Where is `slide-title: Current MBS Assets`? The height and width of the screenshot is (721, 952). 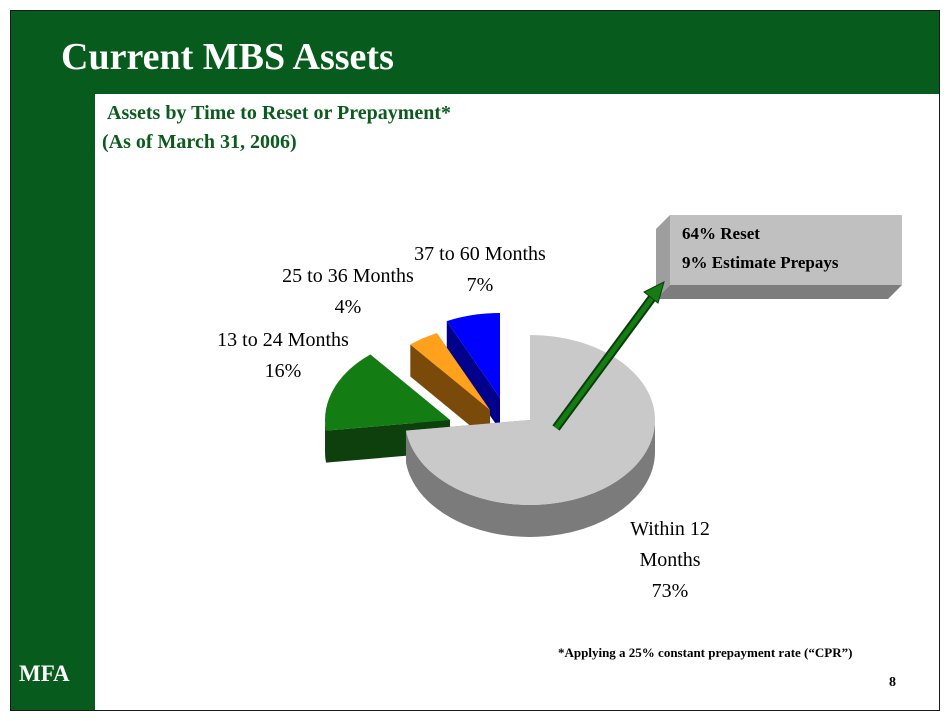
slide-title: Current MBS Assets is located at coordinates (227, 57).